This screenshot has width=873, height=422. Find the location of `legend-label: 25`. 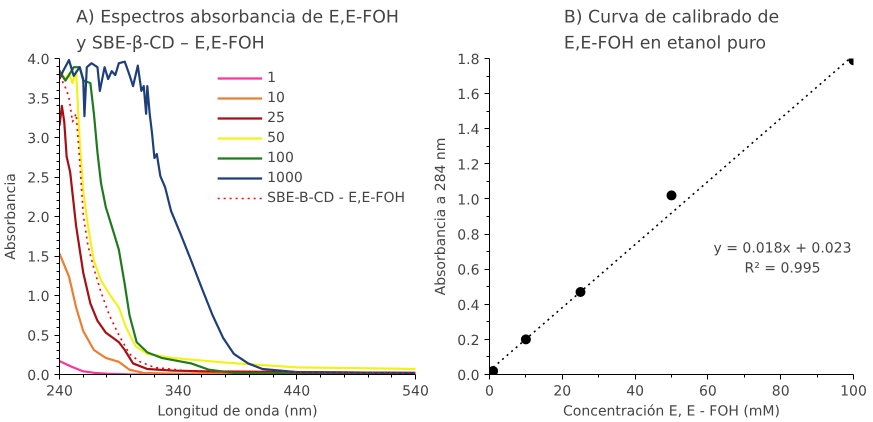

legend-label: 25 is located at coordinates (276, 118).